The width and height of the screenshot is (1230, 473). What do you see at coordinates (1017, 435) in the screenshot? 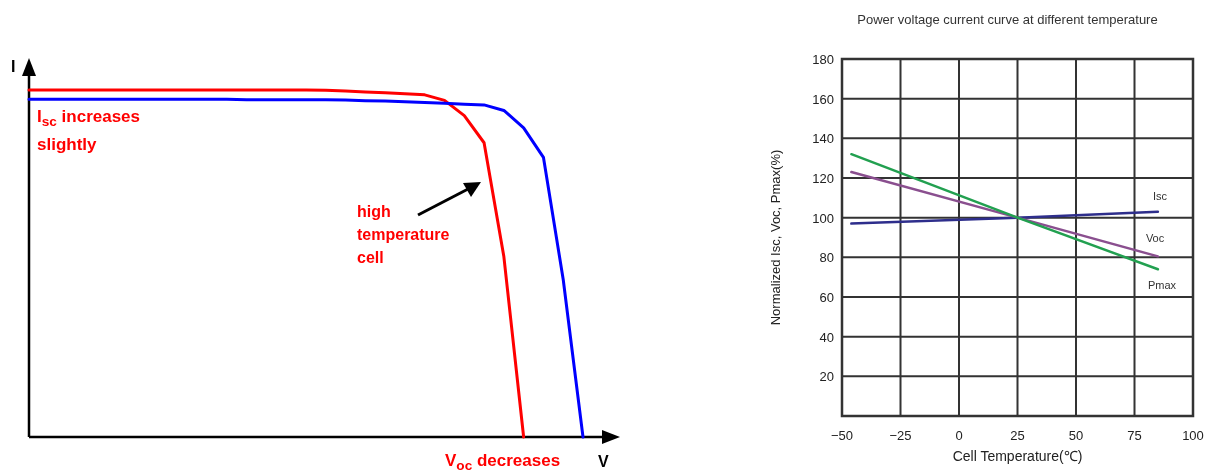
I see `x-tick-label: 25` at bounding box center [1017, 435].